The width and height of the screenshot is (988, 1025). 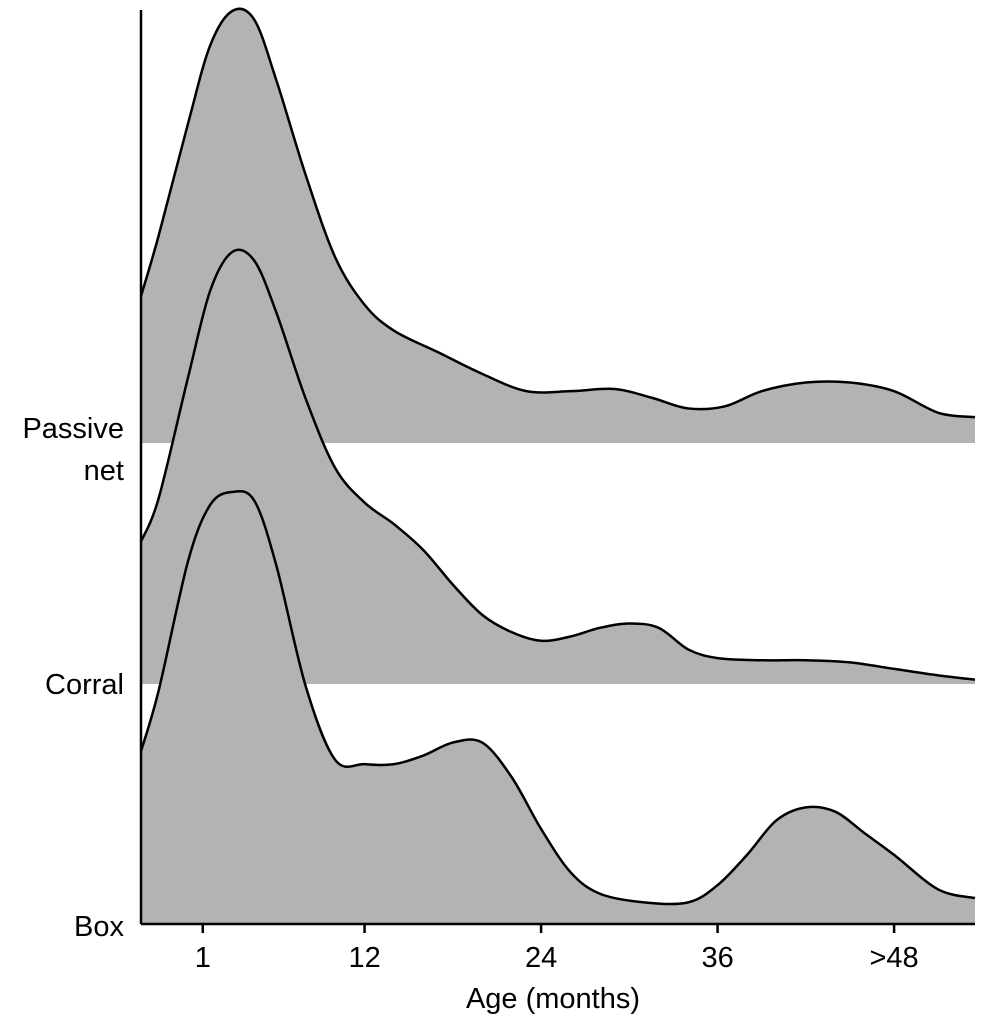 I want to click on y-labels-group: Passive net Corral Box, so click(x=73, y=678).